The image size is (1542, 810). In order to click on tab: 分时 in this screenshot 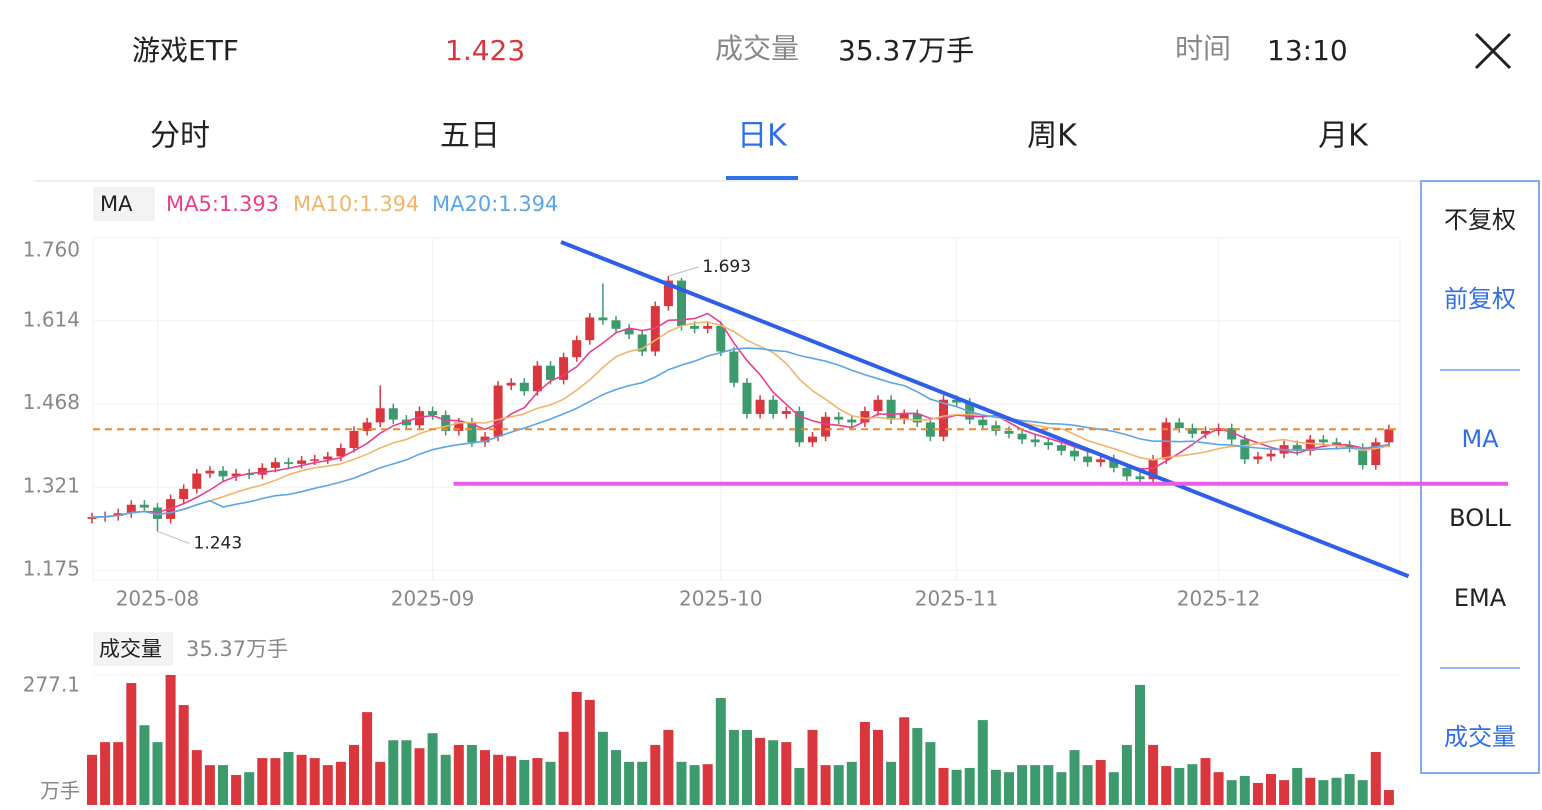, I will do `click(180, 136)`.